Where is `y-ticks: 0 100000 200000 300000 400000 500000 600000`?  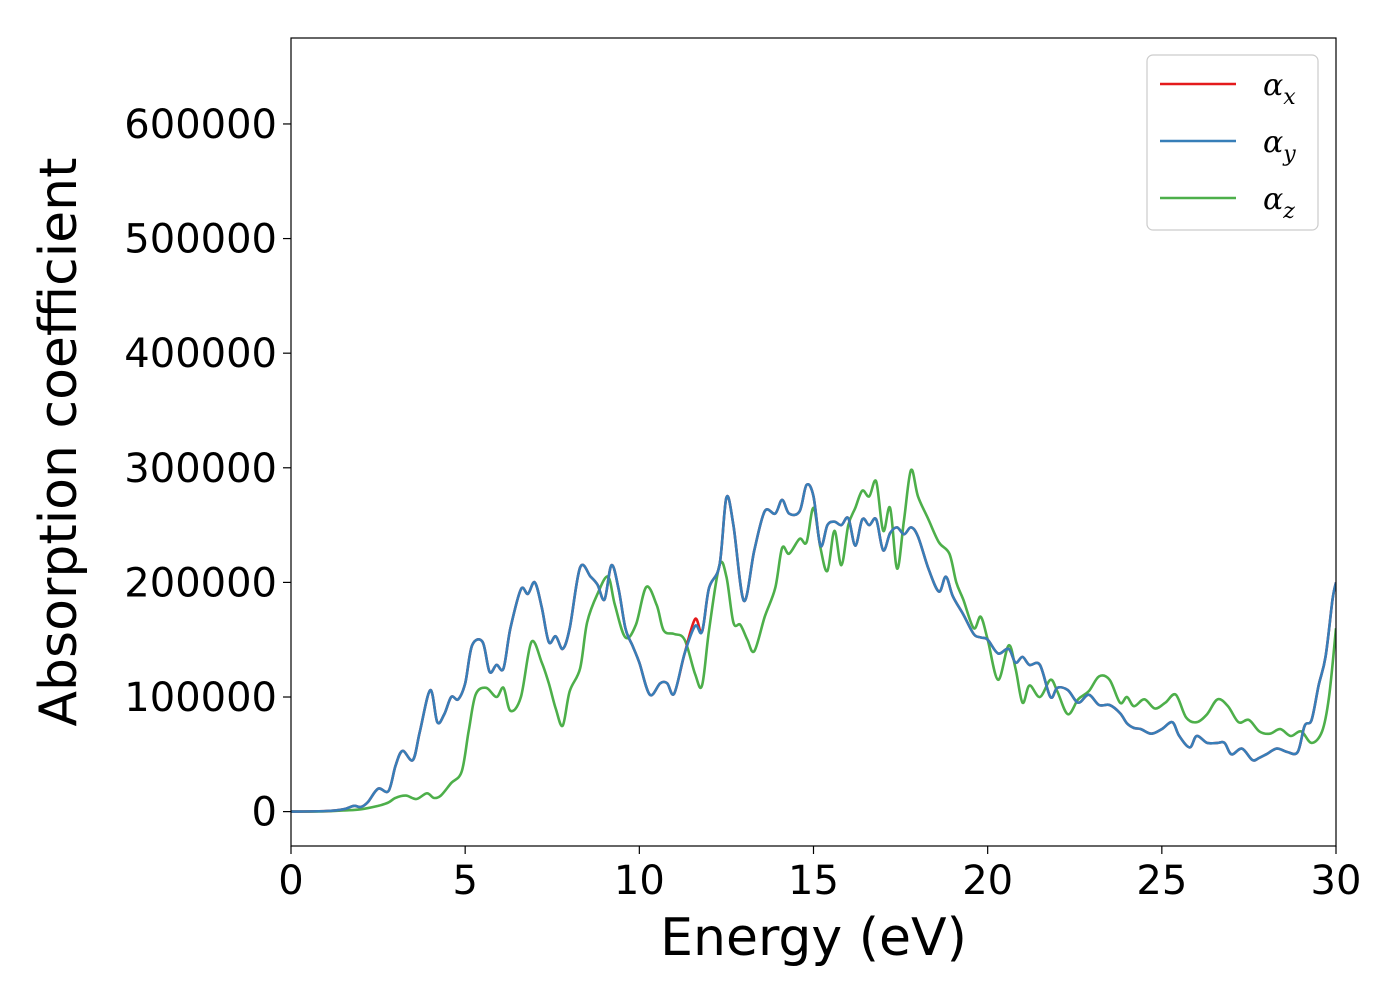
y-ticks: 0 100000 200000 300000 400000 500000 600000 is located at coordinates (207, 469).